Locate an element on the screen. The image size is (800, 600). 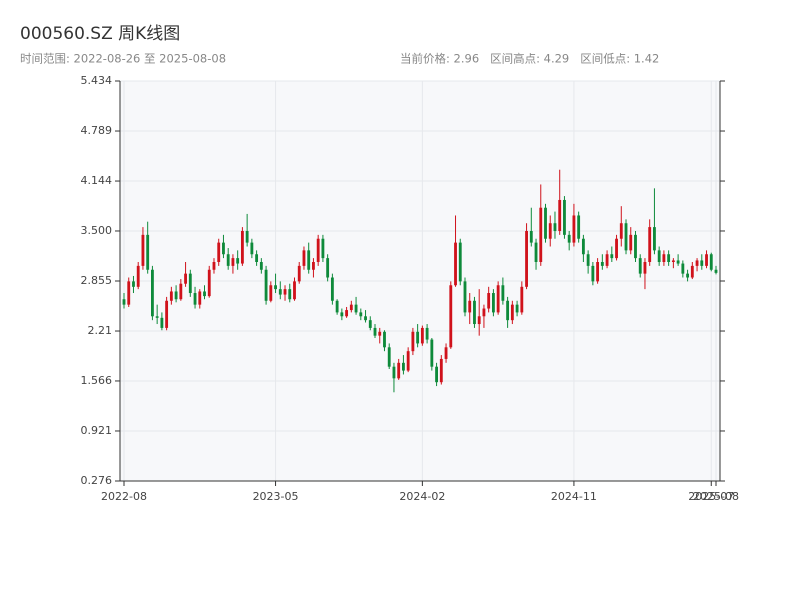
y-tick-label: 5.434 is located at coordinates (97, 80).